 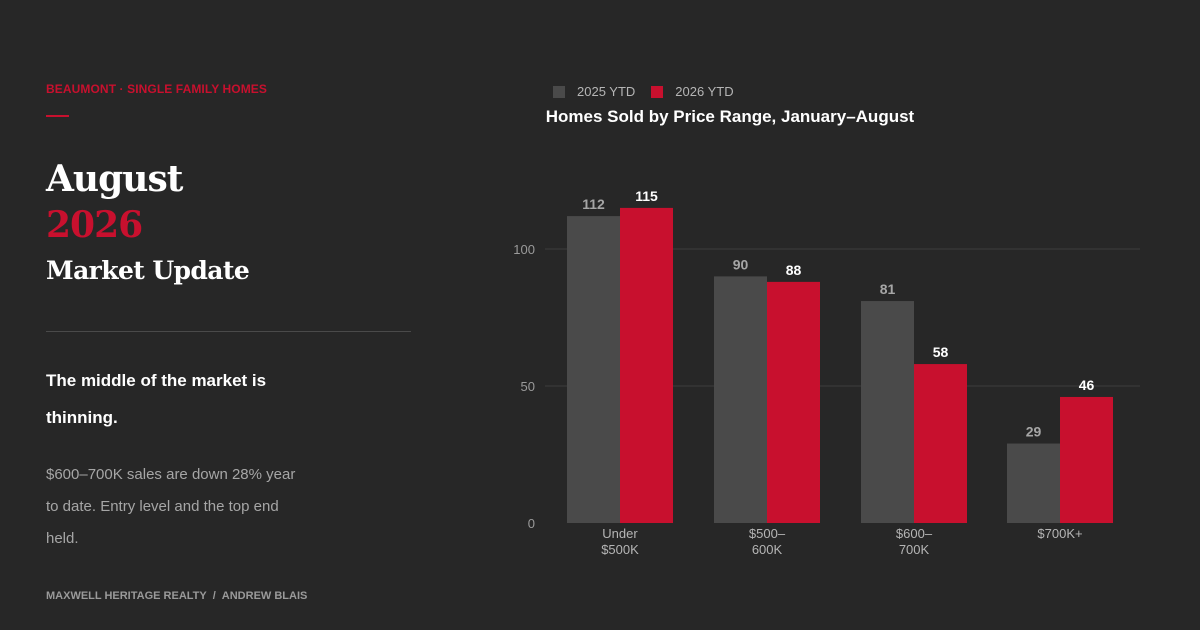 I want to click on summary-headline: The middle of the market is thinning., so click(x=156, y=399).